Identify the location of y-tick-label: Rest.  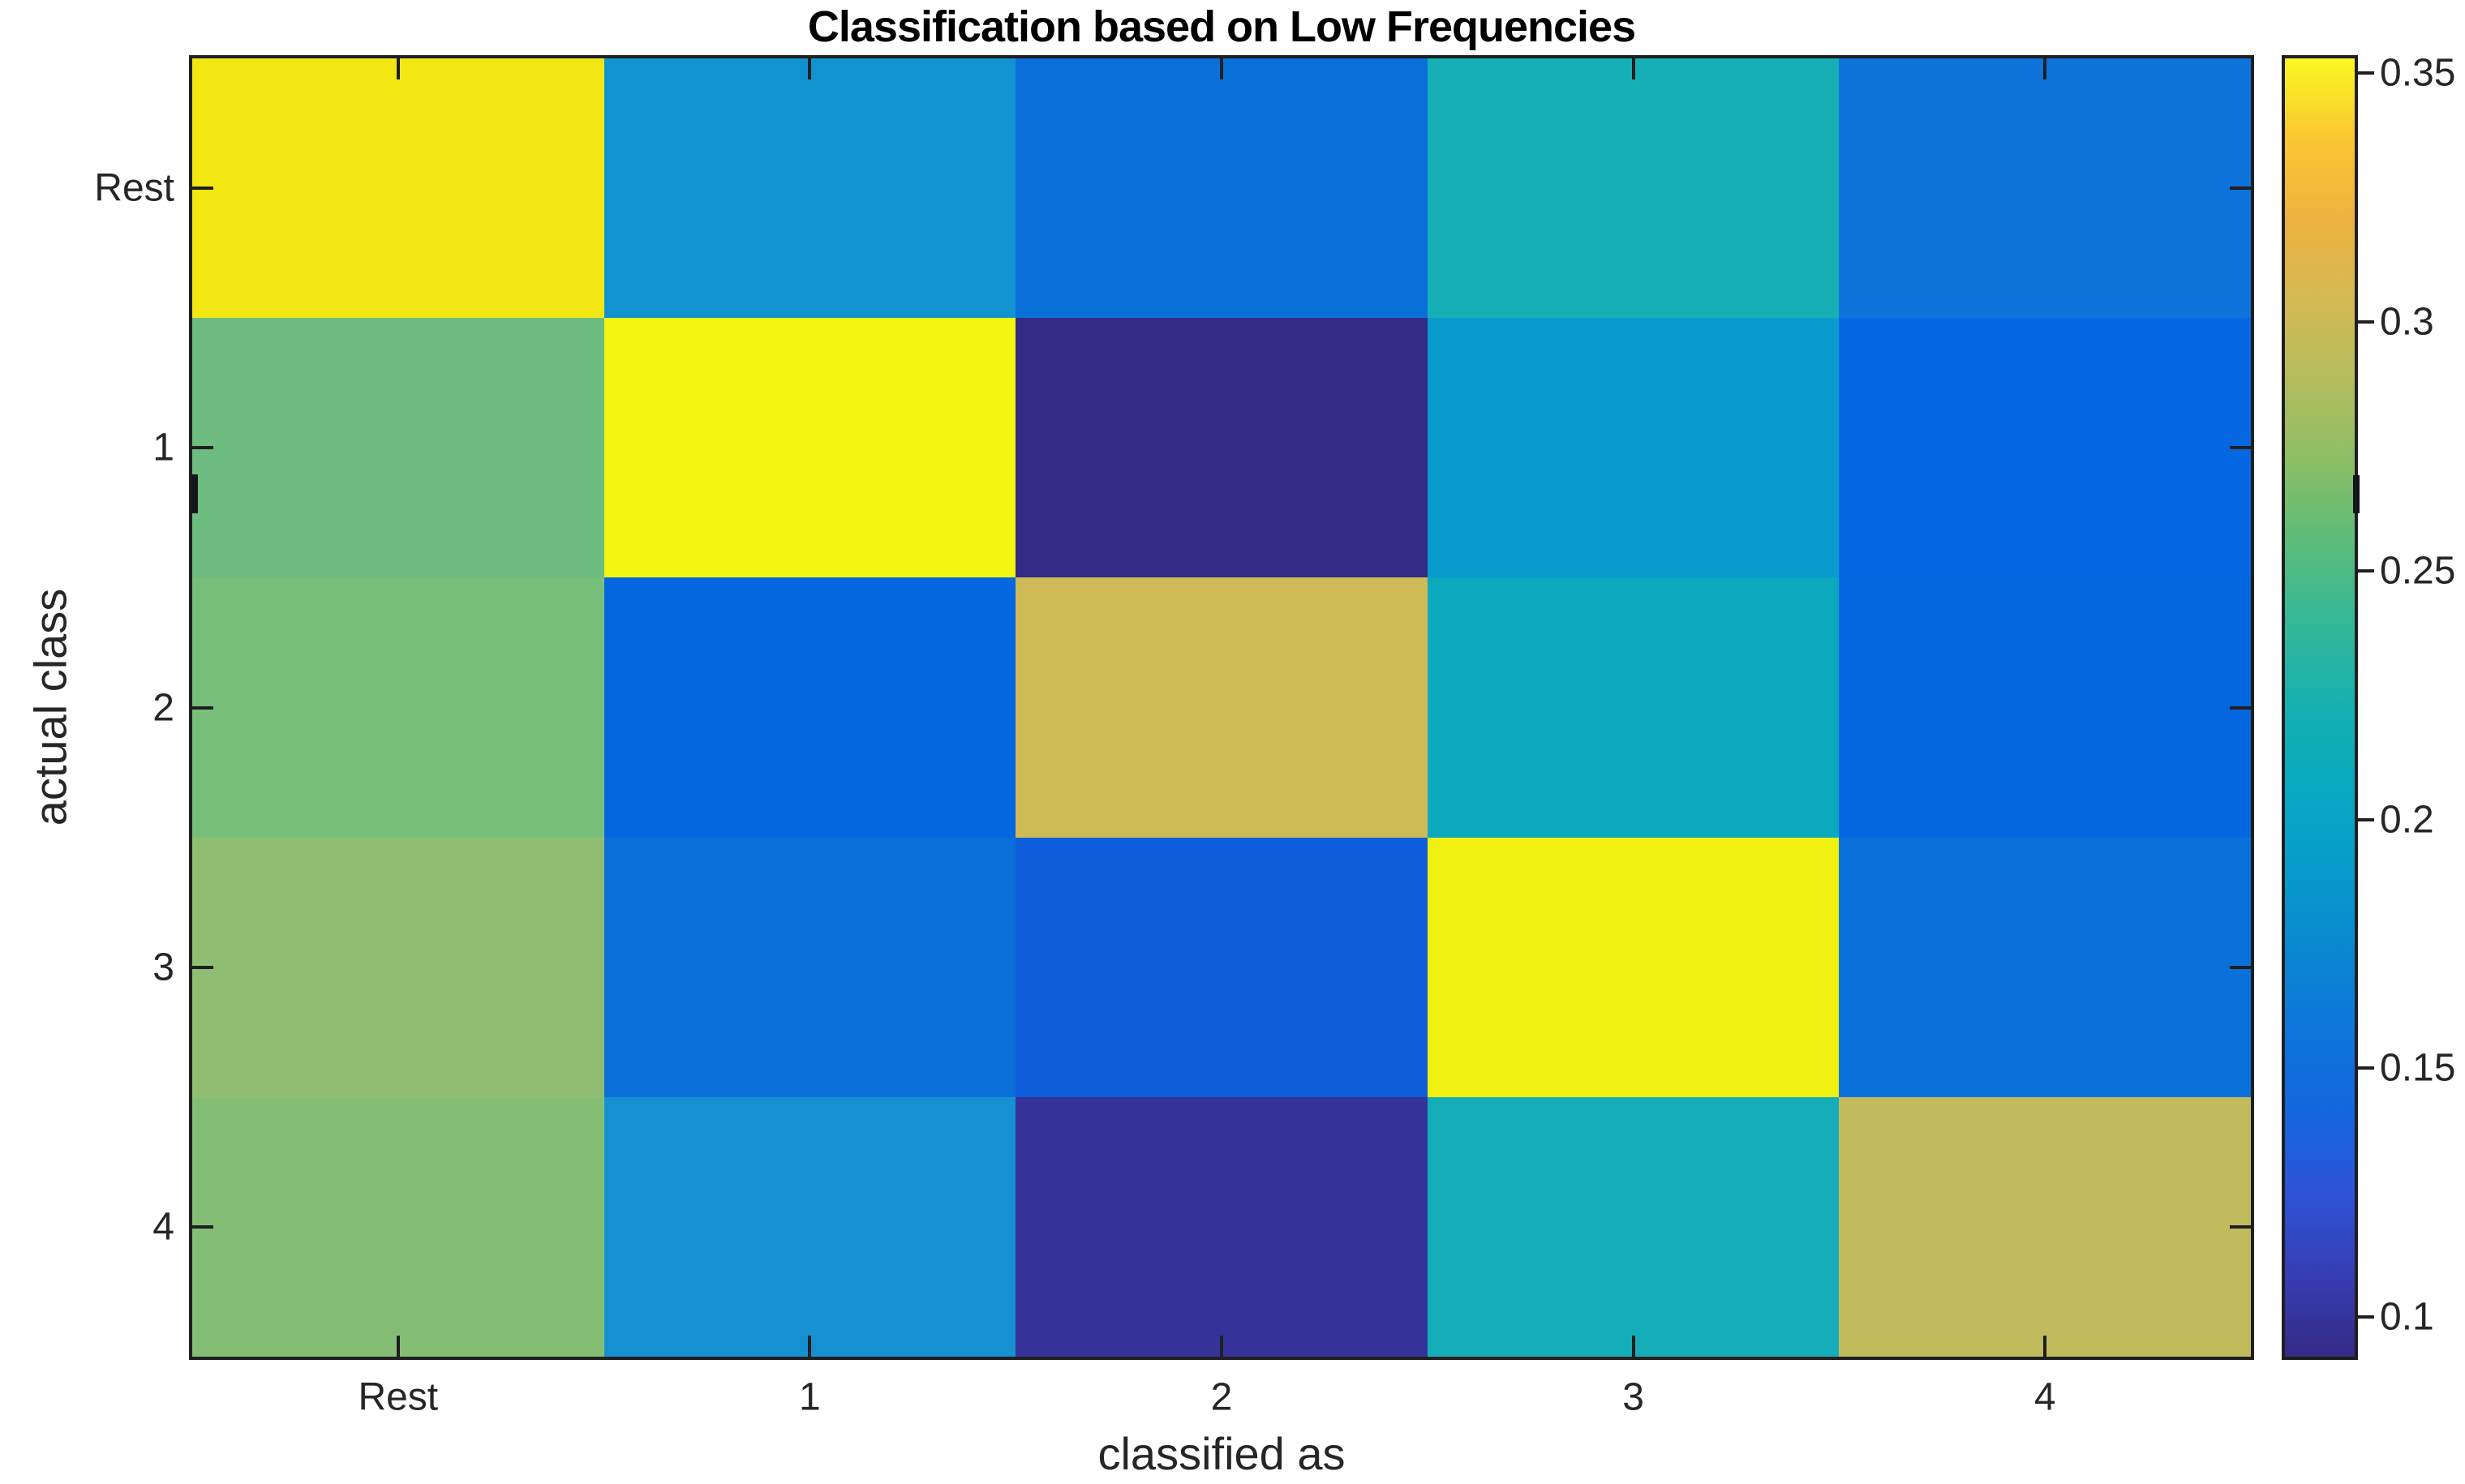
(134, 188).